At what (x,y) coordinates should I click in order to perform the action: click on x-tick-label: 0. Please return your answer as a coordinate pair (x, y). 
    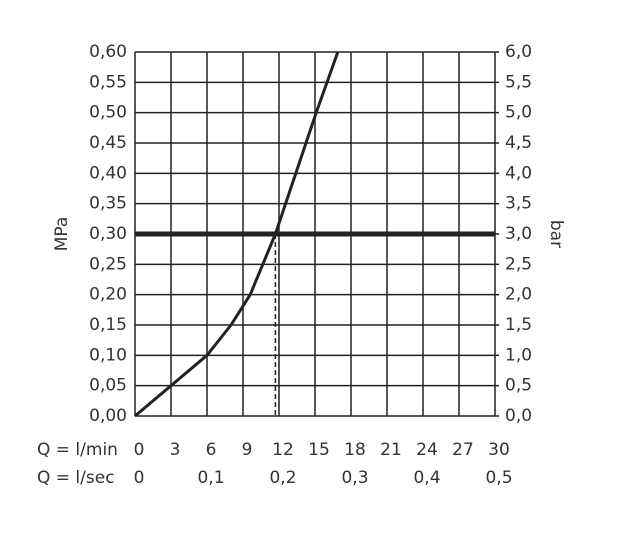
    Looking at the image, I should click on (139, 450).